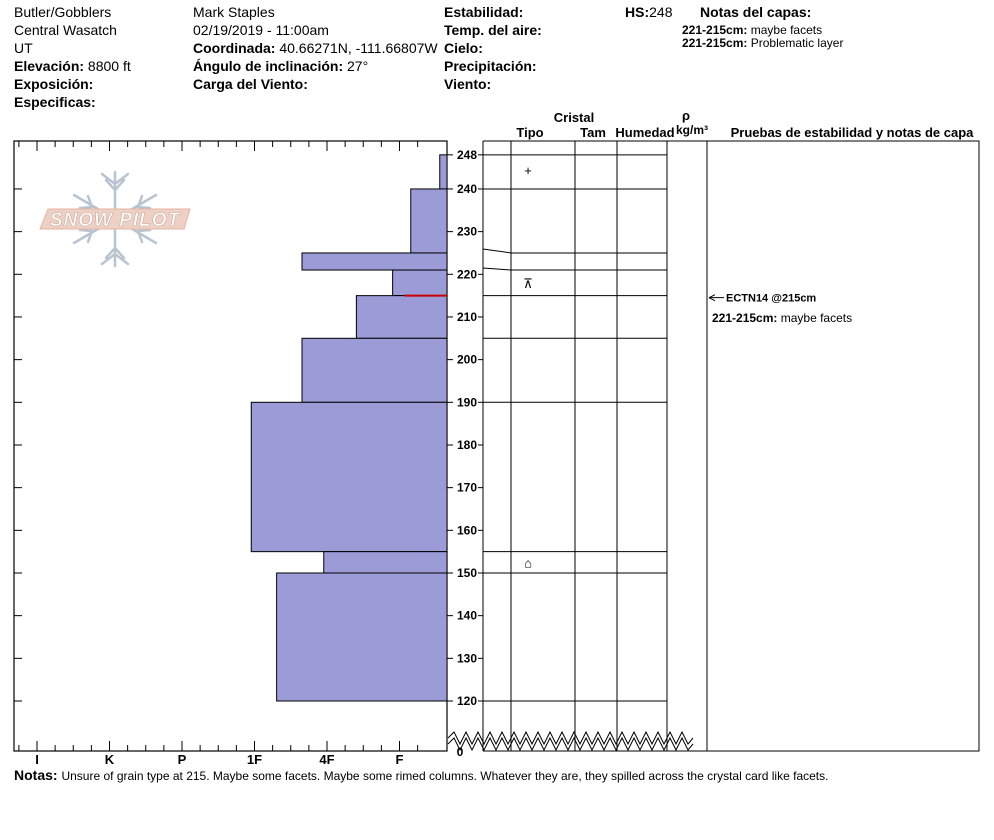 This screenshot has width=994, height=840. I want to click on layer-lines, so click(589, 428).